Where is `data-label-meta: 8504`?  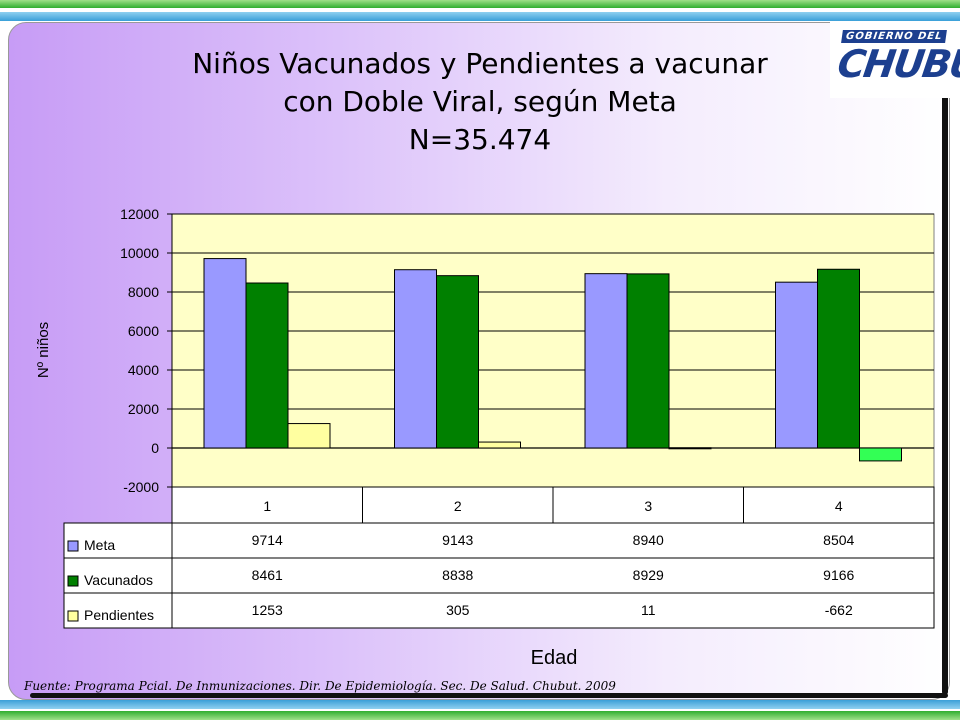
data-label-meta: 8504 is located at coordinates (838, 540).